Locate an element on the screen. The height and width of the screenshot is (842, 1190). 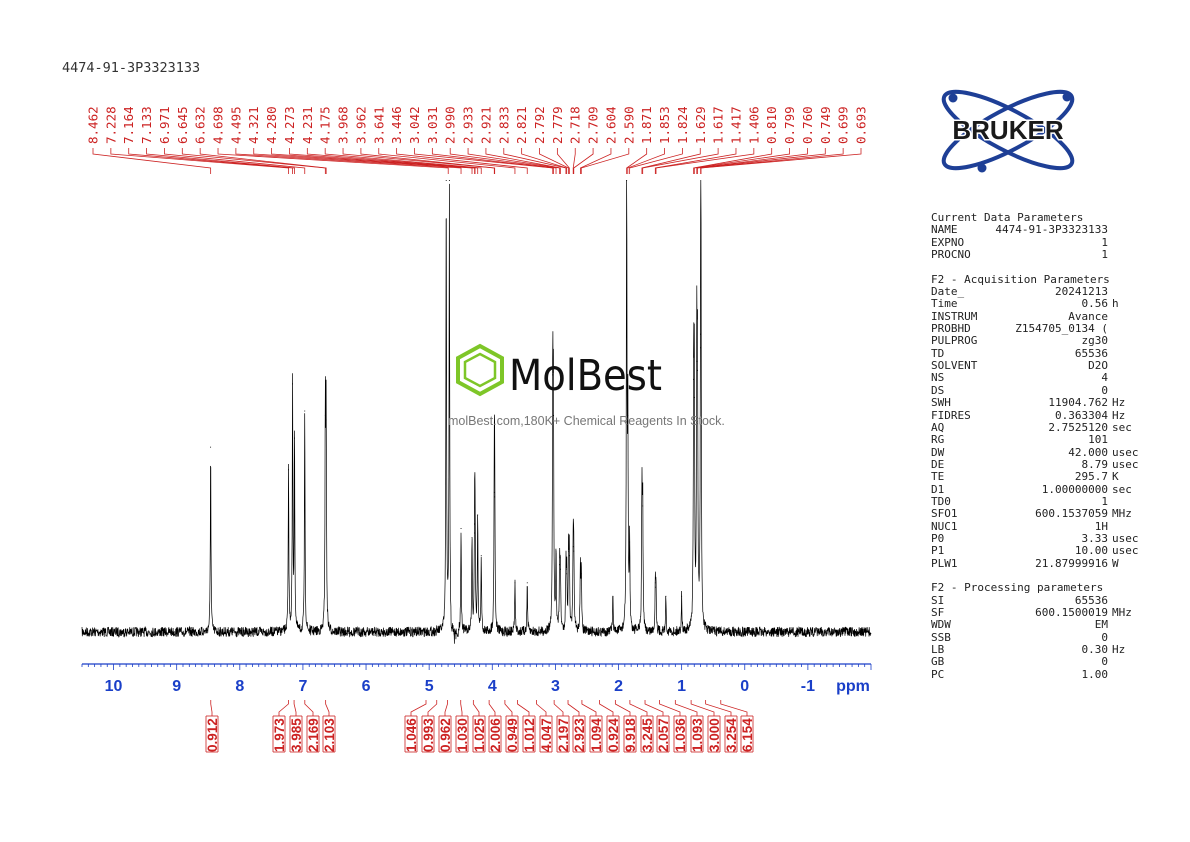
peak-label: 4.273 is located at coordinates (289, 125).